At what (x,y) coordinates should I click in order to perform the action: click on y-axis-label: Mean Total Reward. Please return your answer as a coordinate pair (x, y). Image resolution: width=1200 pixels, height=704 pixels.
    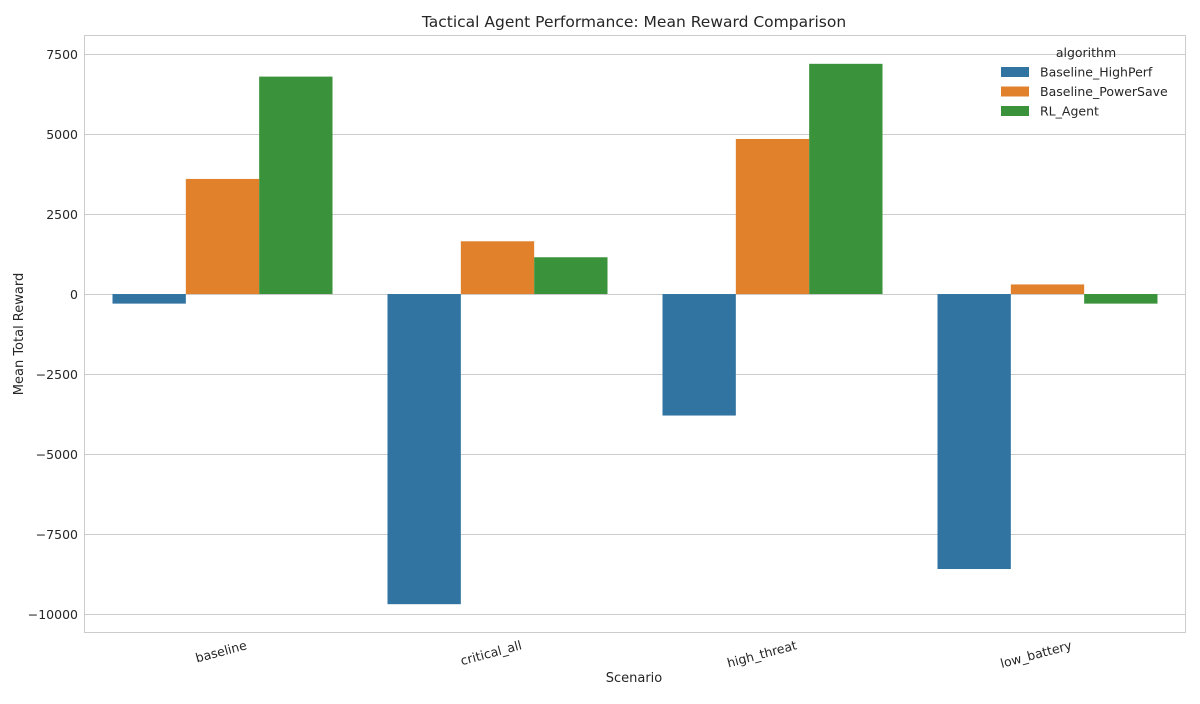
    Looking at the image, I should click on (19, 334).